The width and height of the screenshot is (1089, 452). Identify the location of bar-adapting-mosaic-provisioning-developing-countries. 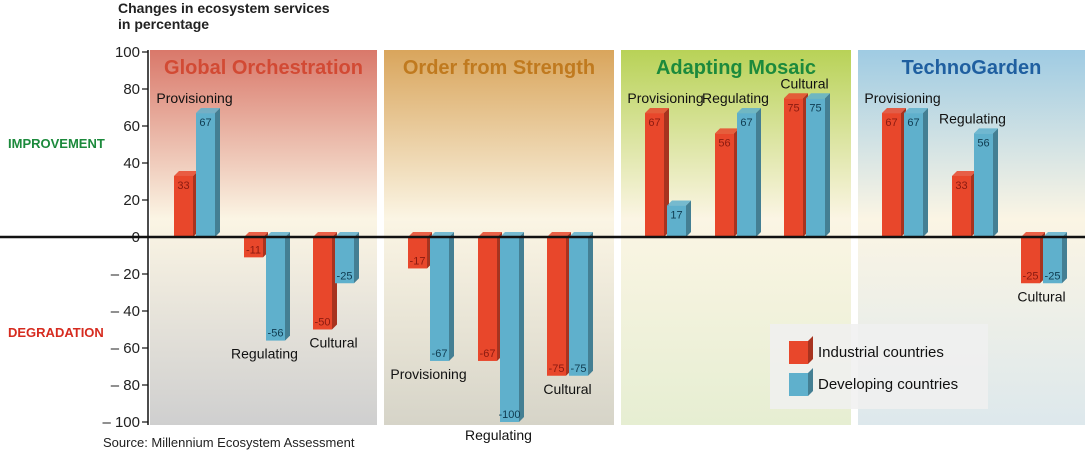
(679, 218).